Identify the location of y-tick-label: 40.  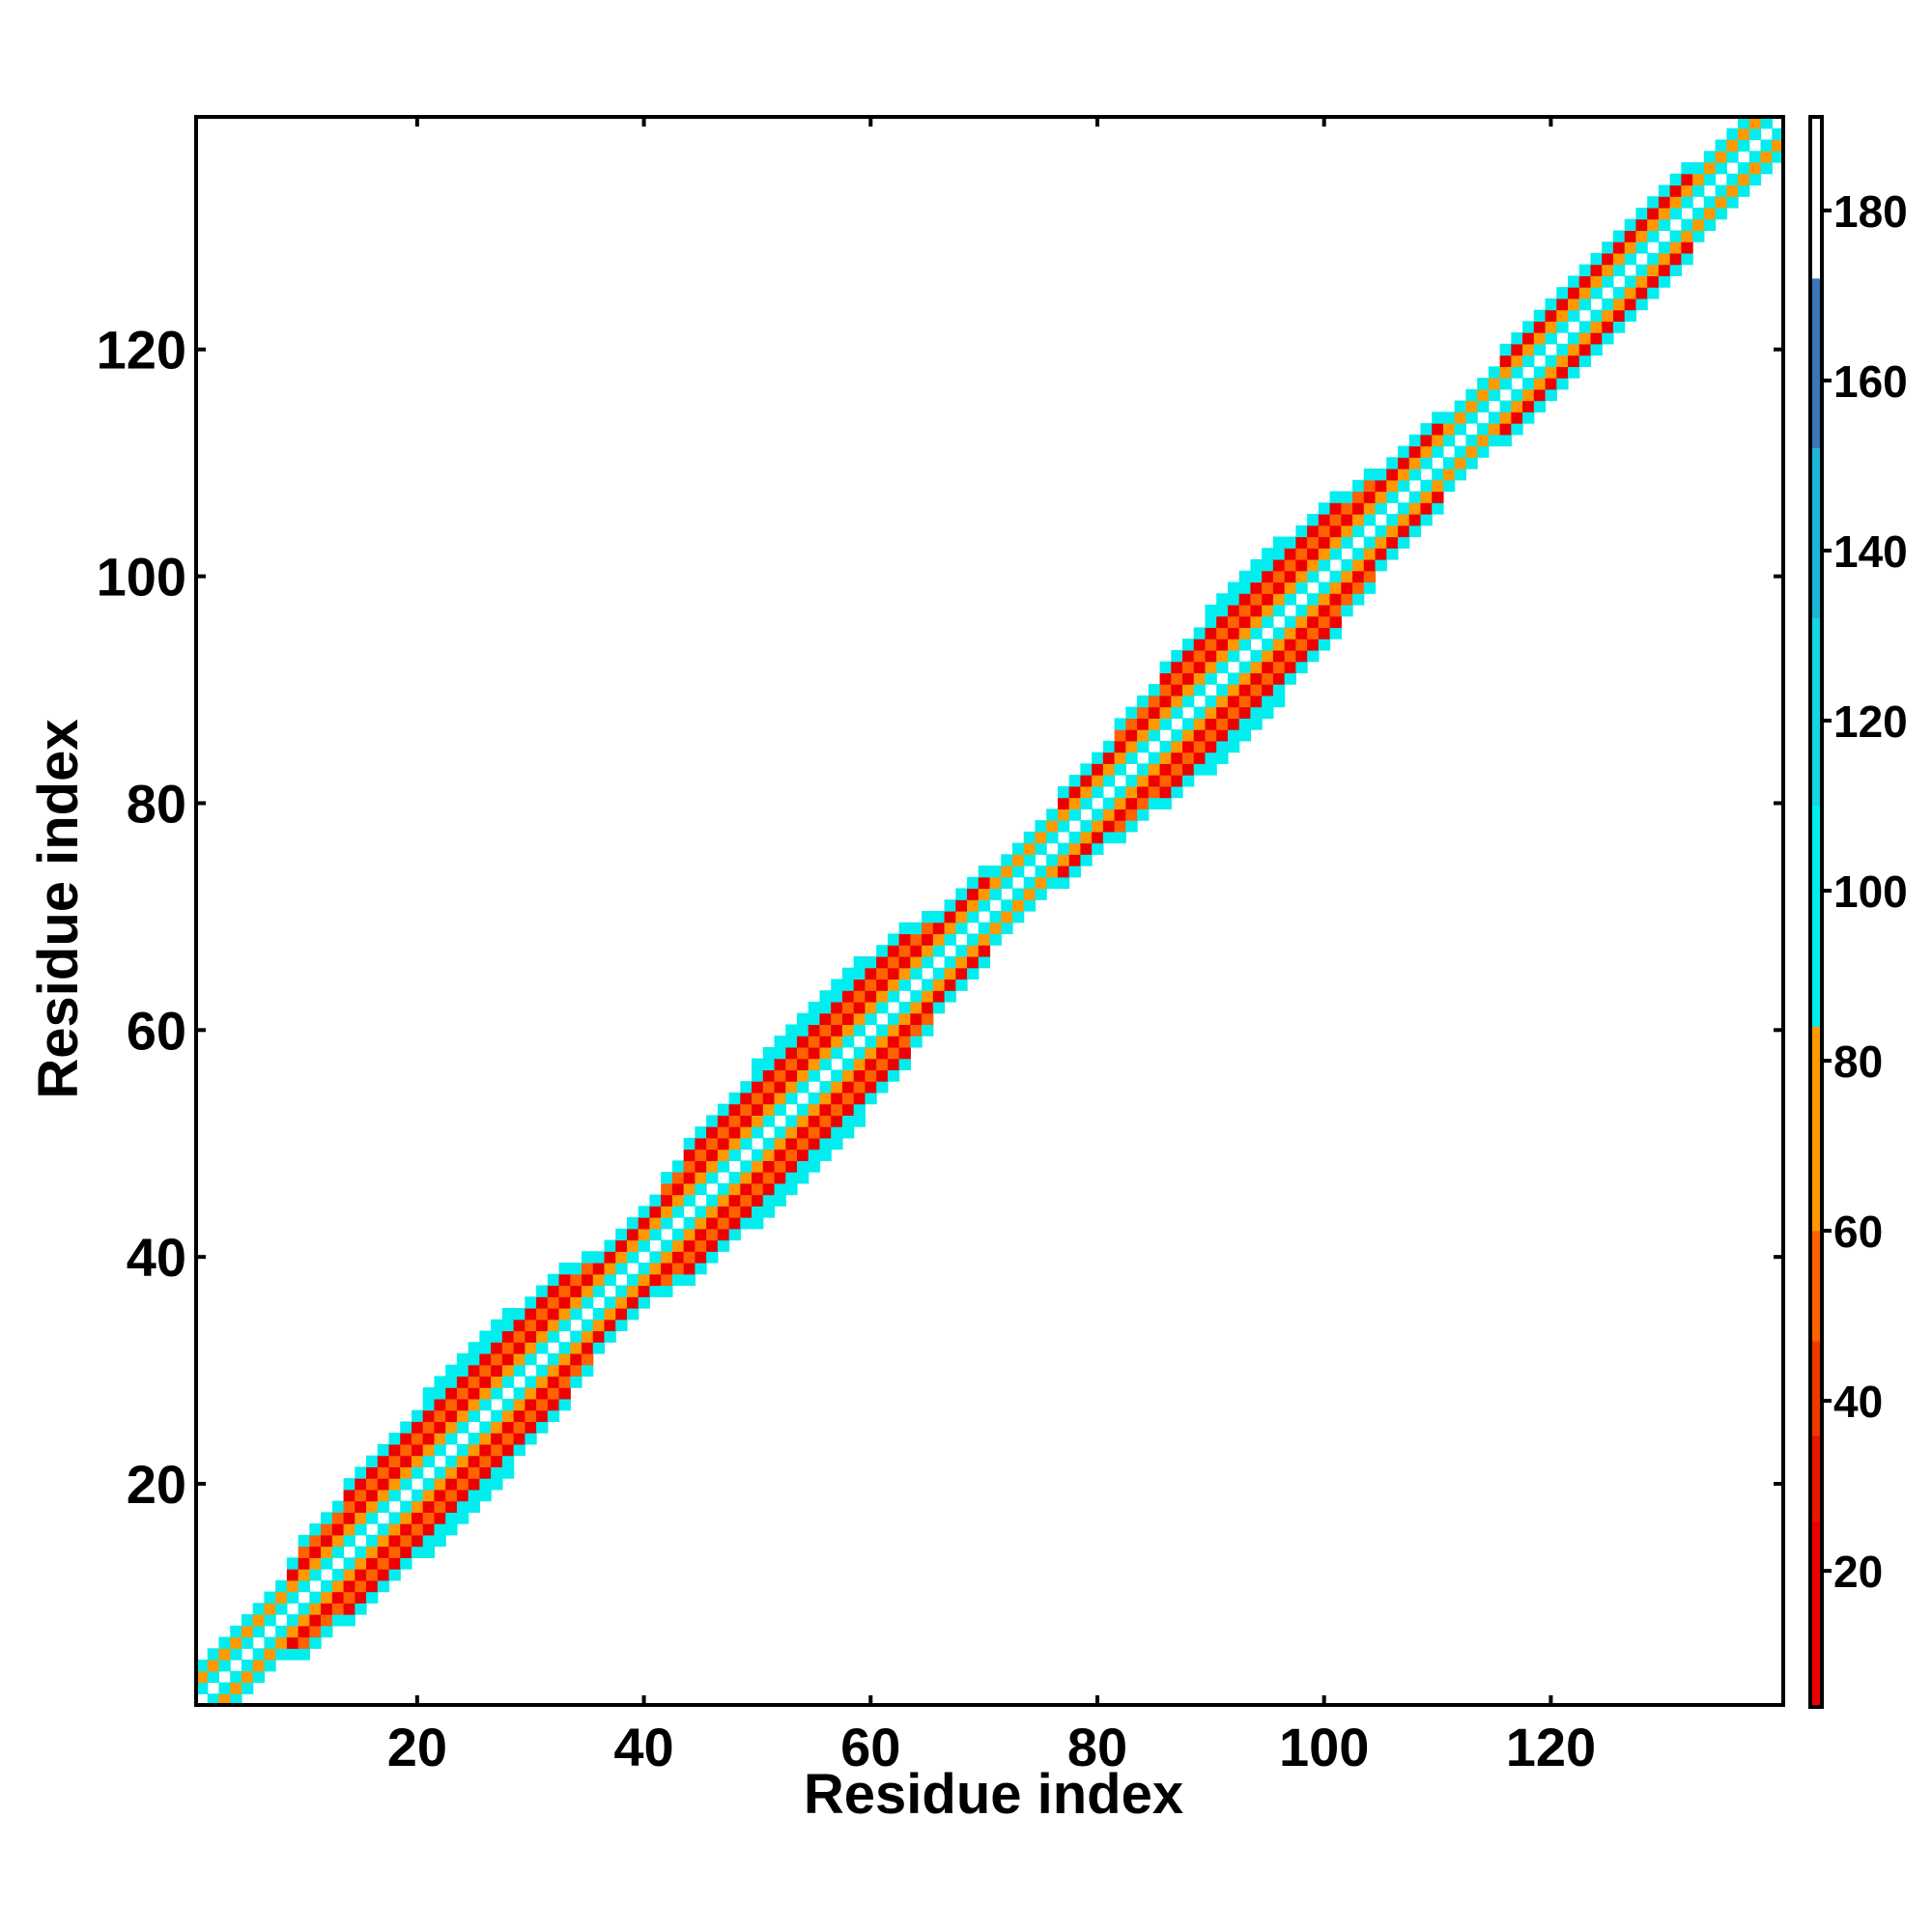
(156, 1257).